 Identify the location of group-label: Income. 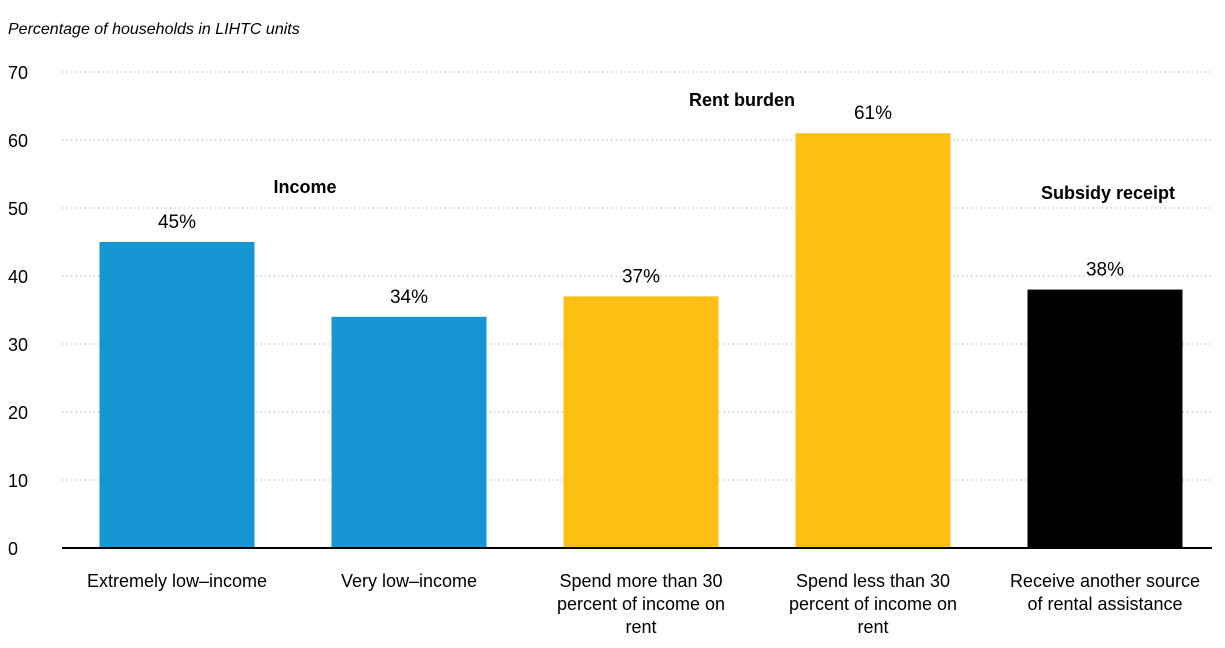
(304, 187).